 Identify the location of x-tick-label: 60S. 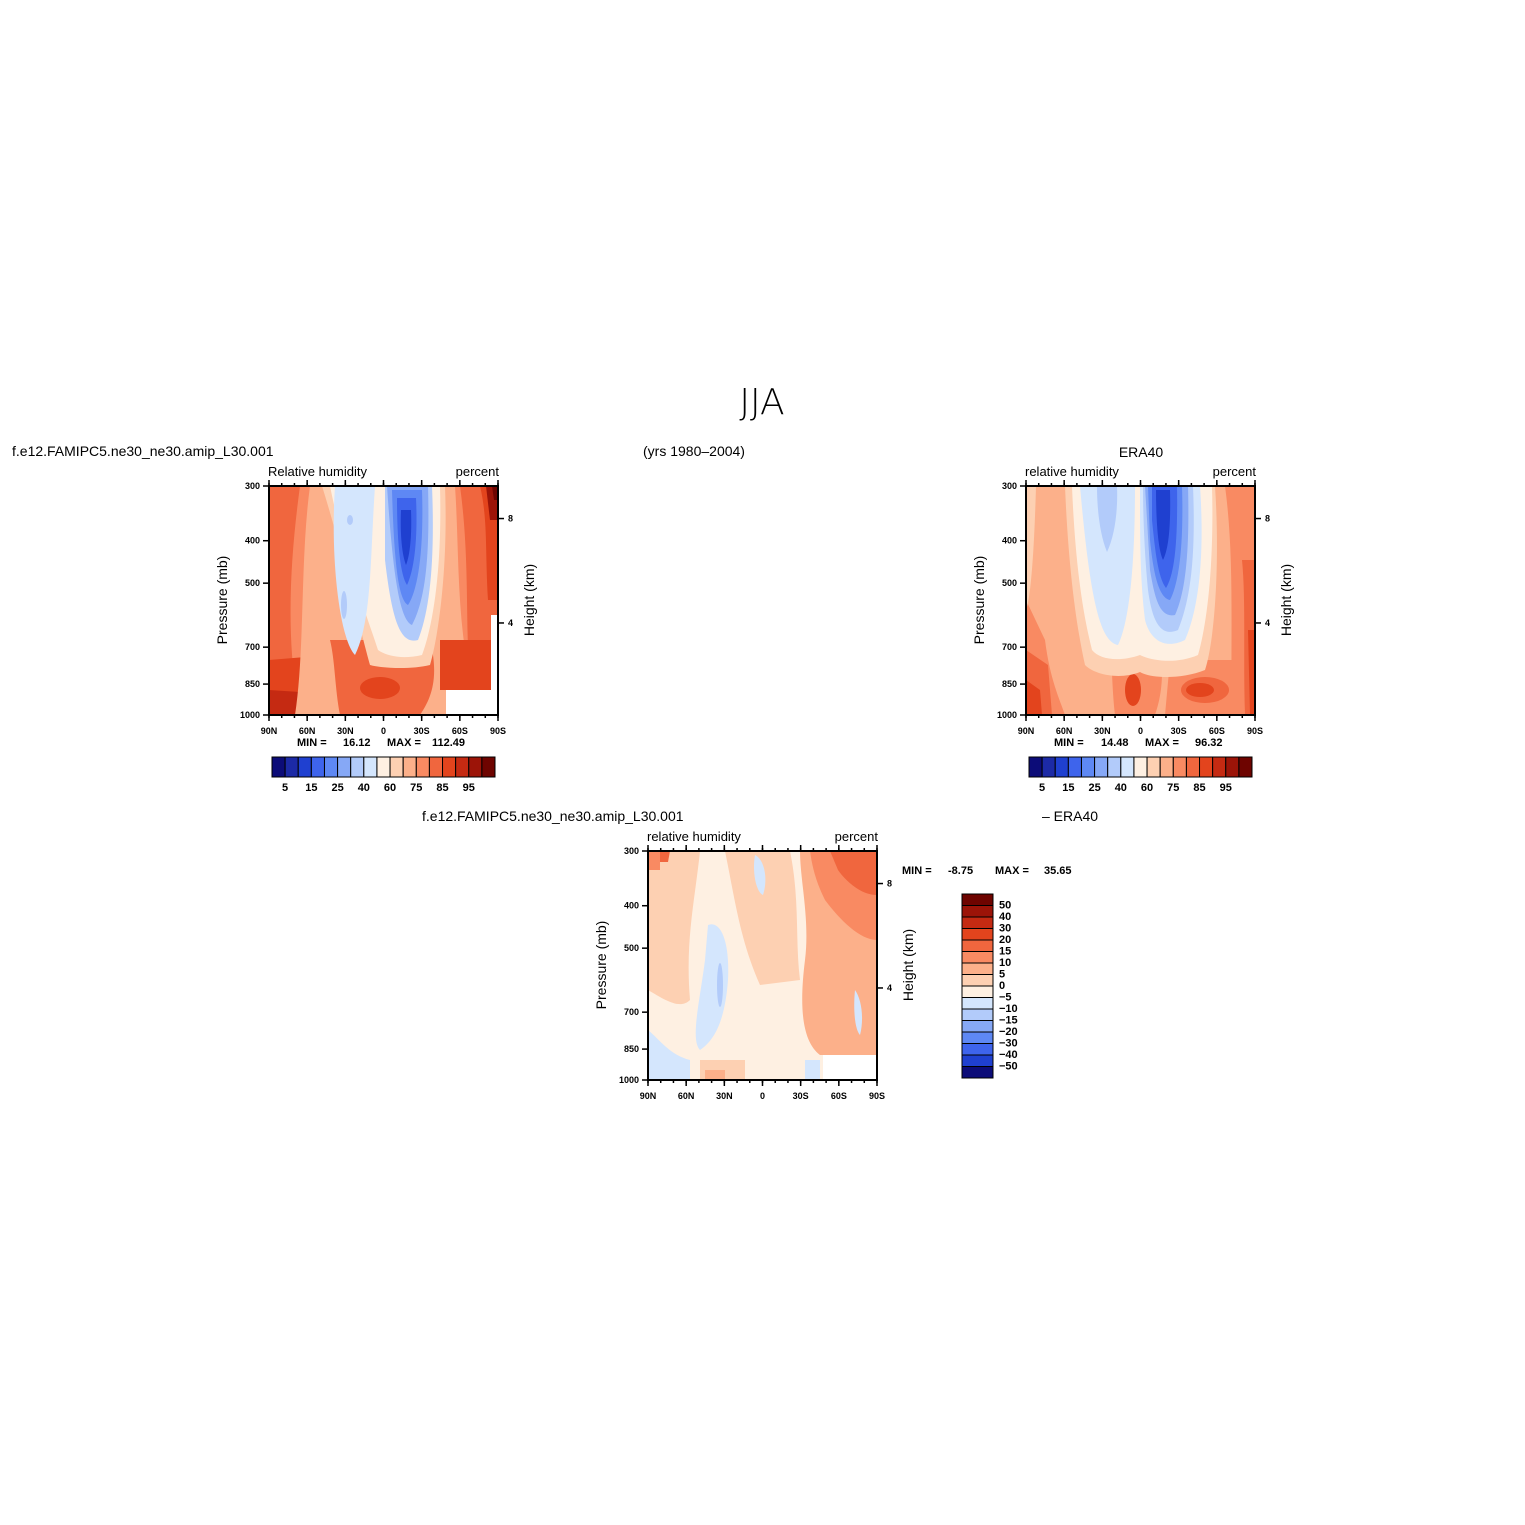
(1217, 731).